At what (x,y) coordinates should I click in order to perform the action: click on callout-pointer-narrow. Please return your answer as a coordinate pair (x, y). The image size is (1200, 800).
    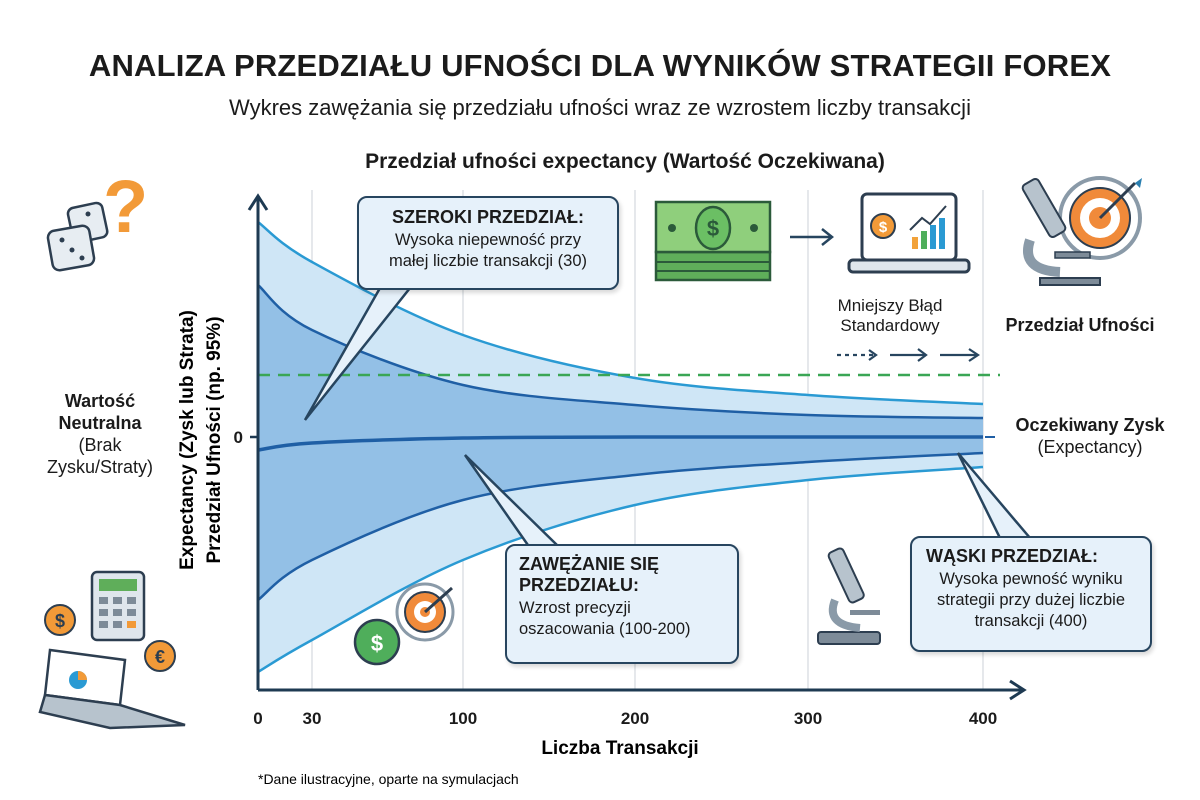
    Looking at the image, I should click on (994, 496).